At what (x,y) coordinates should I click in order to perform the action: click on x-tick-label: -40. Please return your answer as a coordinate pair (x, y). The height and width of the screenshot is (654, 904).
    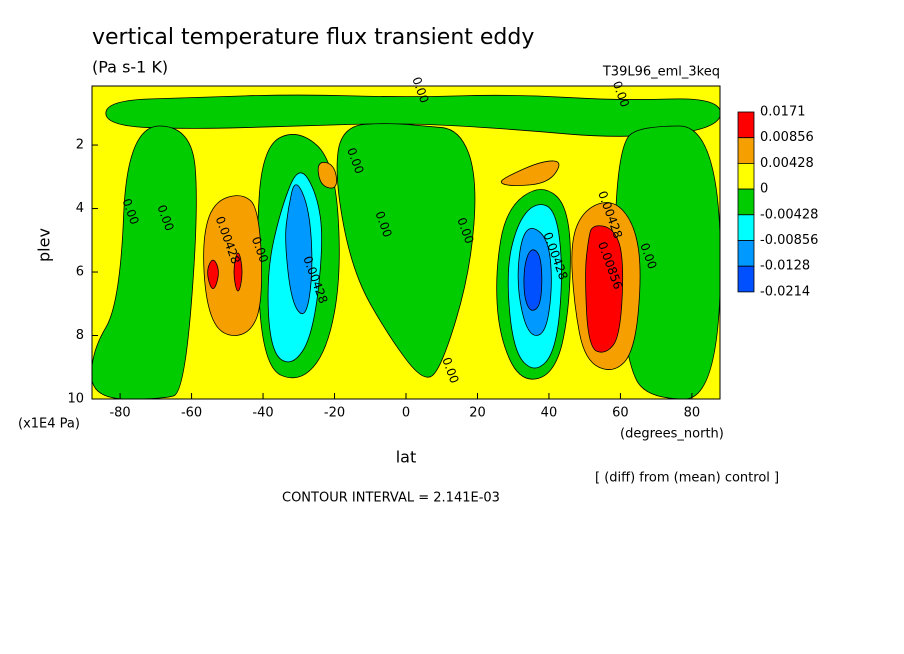
    Looking at the image, I should click on (262, 413).